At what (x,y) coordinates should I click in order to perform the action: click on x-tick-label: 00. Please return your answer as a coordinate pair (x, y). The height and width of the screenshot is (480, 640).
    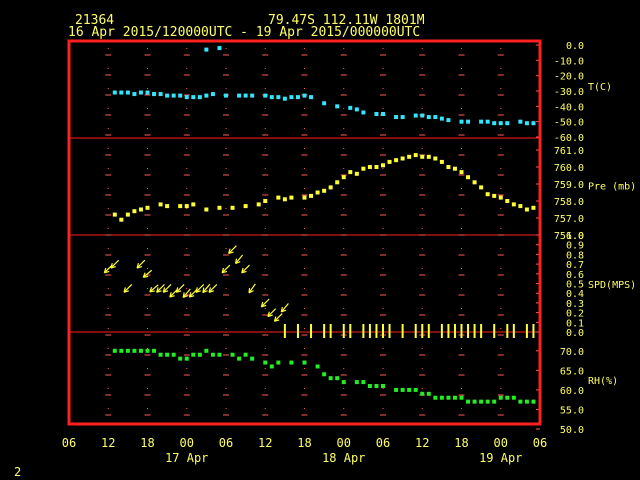
    Looking at the image, I should click on (187, 443).